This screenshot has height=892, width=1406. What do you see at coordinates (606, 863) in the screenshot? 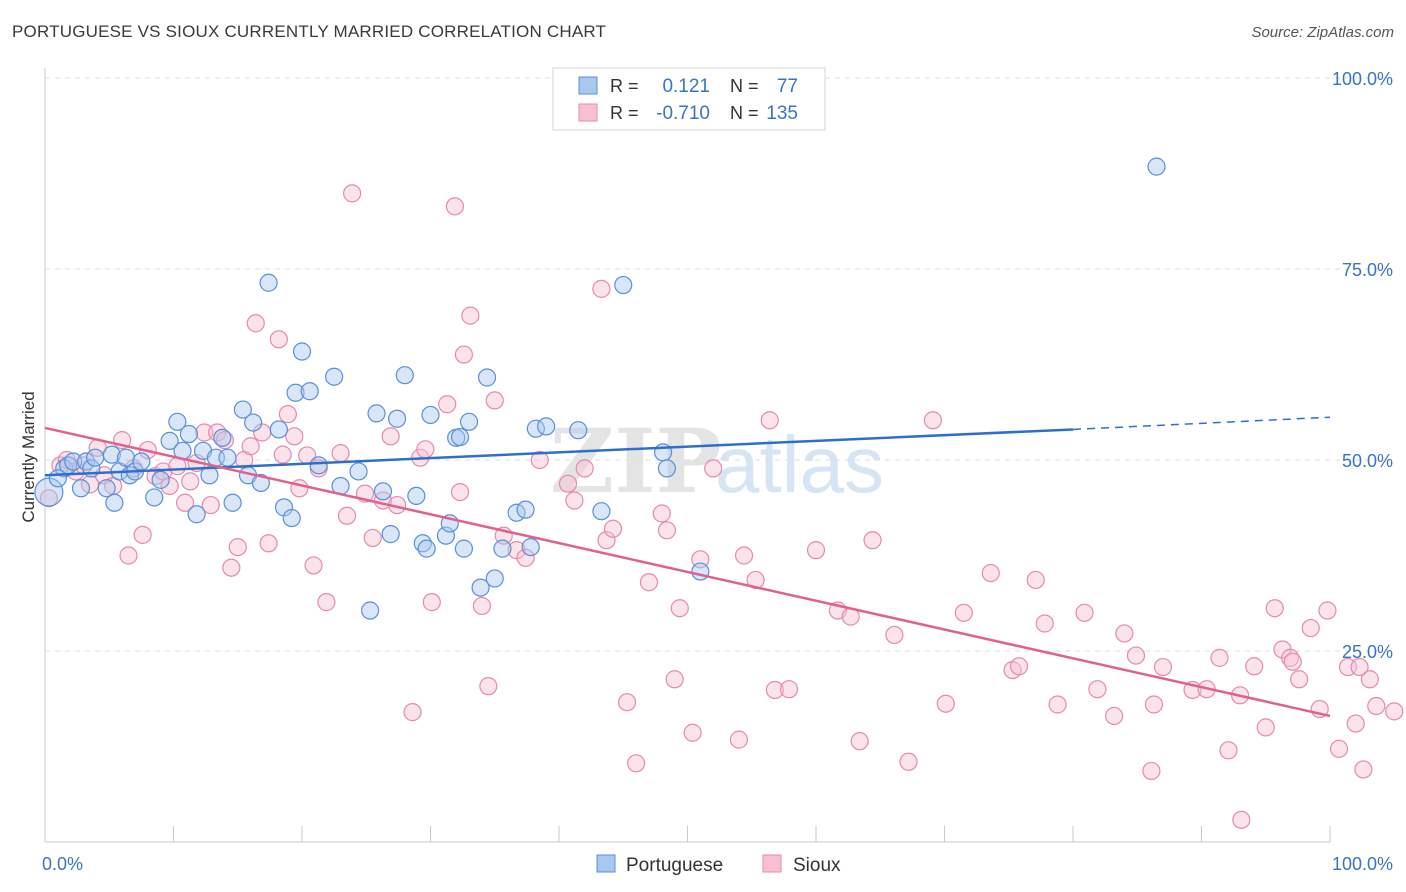
I see `bottom-legend-swatch-portuguese` at bounding box center [606, 863].